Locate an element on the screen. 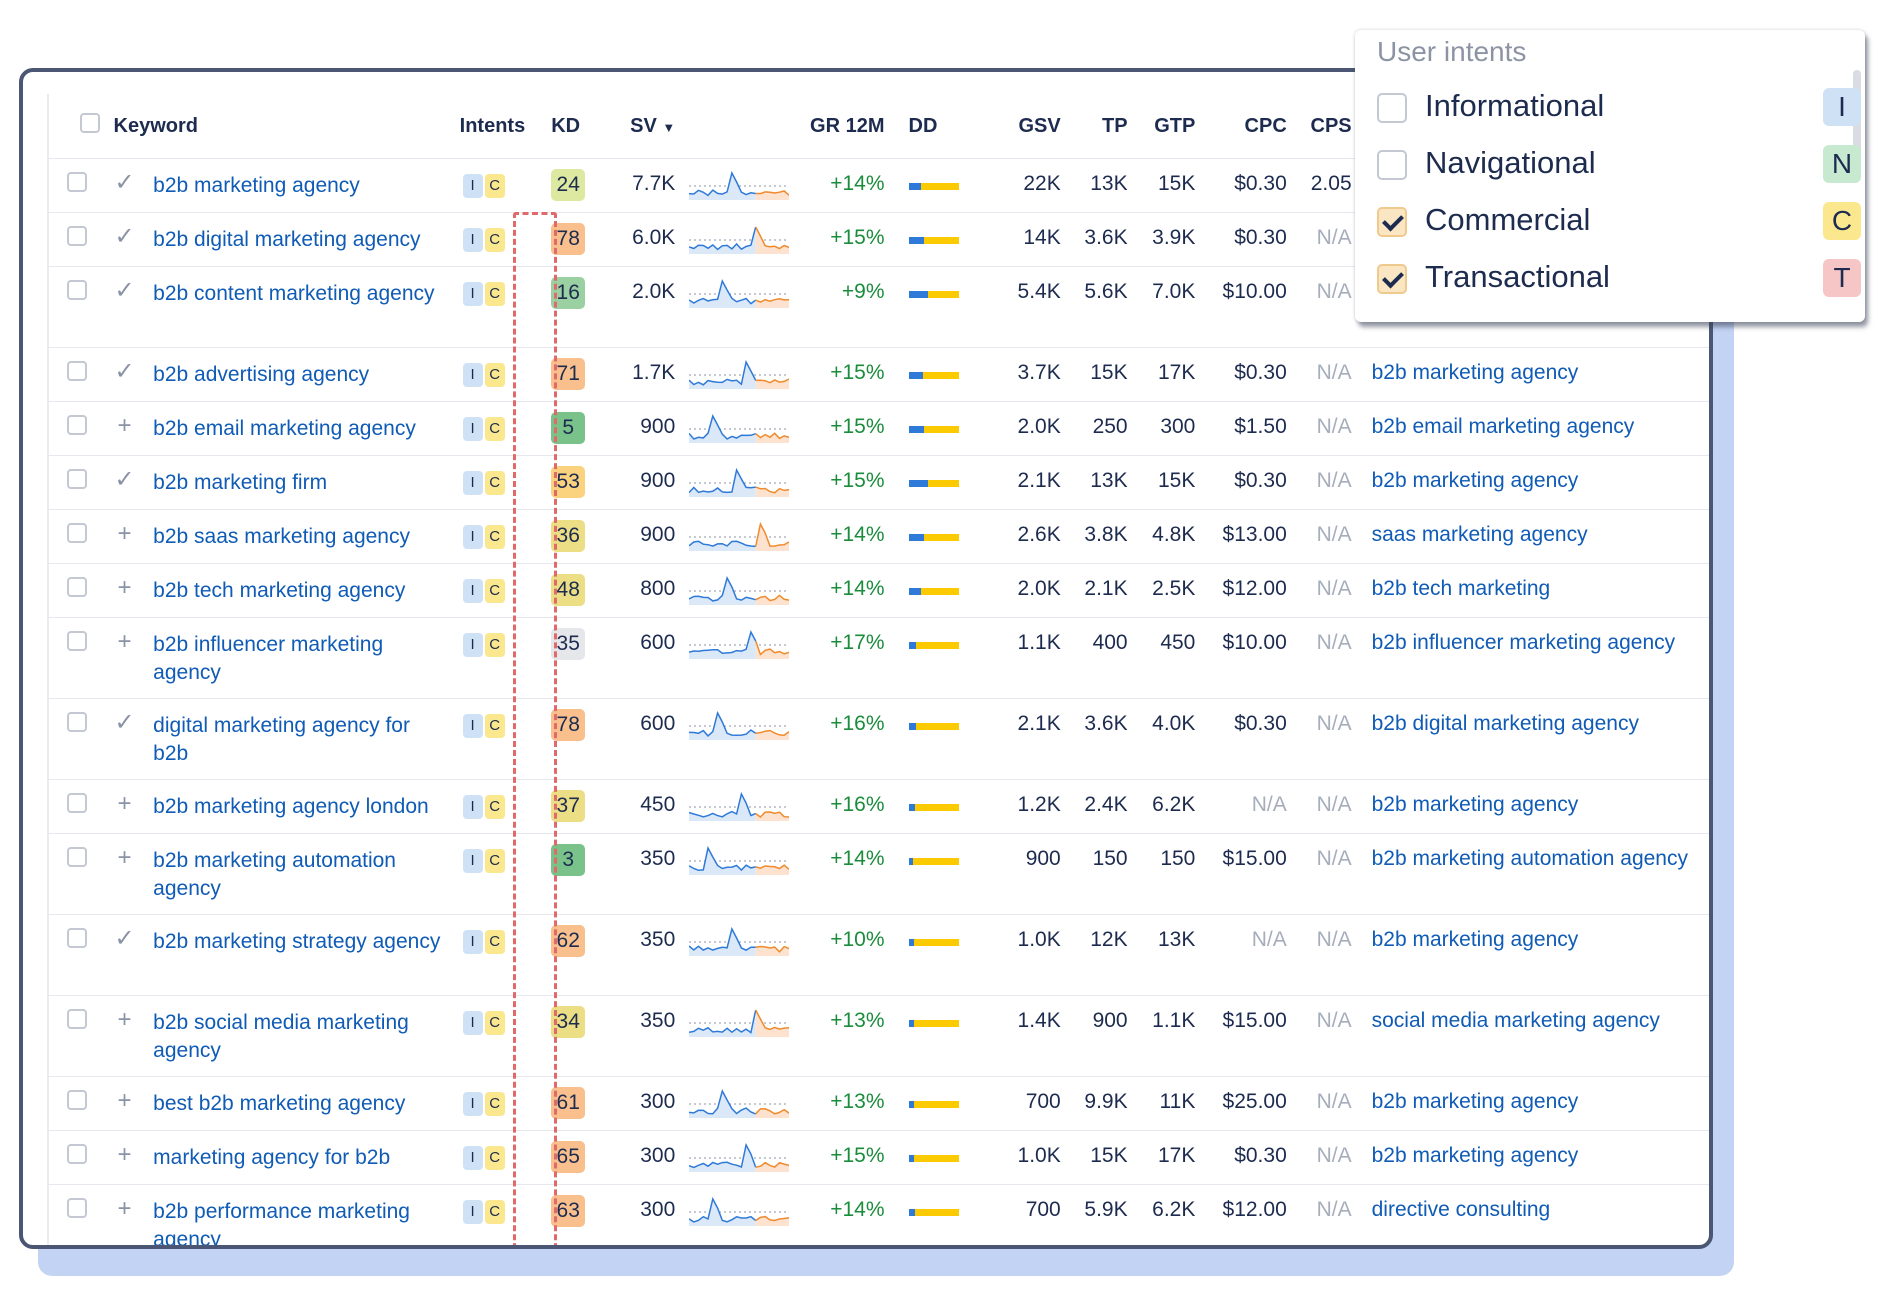 The width and height of the screenshot is (1890, 1294). parent-topic-link: social media marketing agency is located at coordinates (1515, 1020).